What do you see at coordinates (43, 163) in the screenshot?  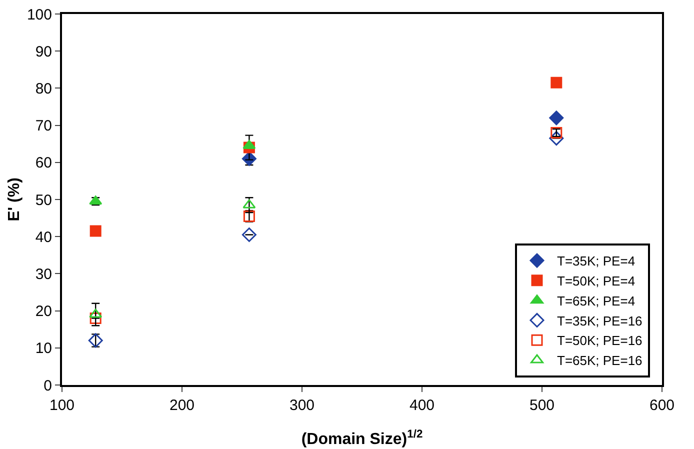 I see `y-tick-label: 60` at bounding box center [43, 163].